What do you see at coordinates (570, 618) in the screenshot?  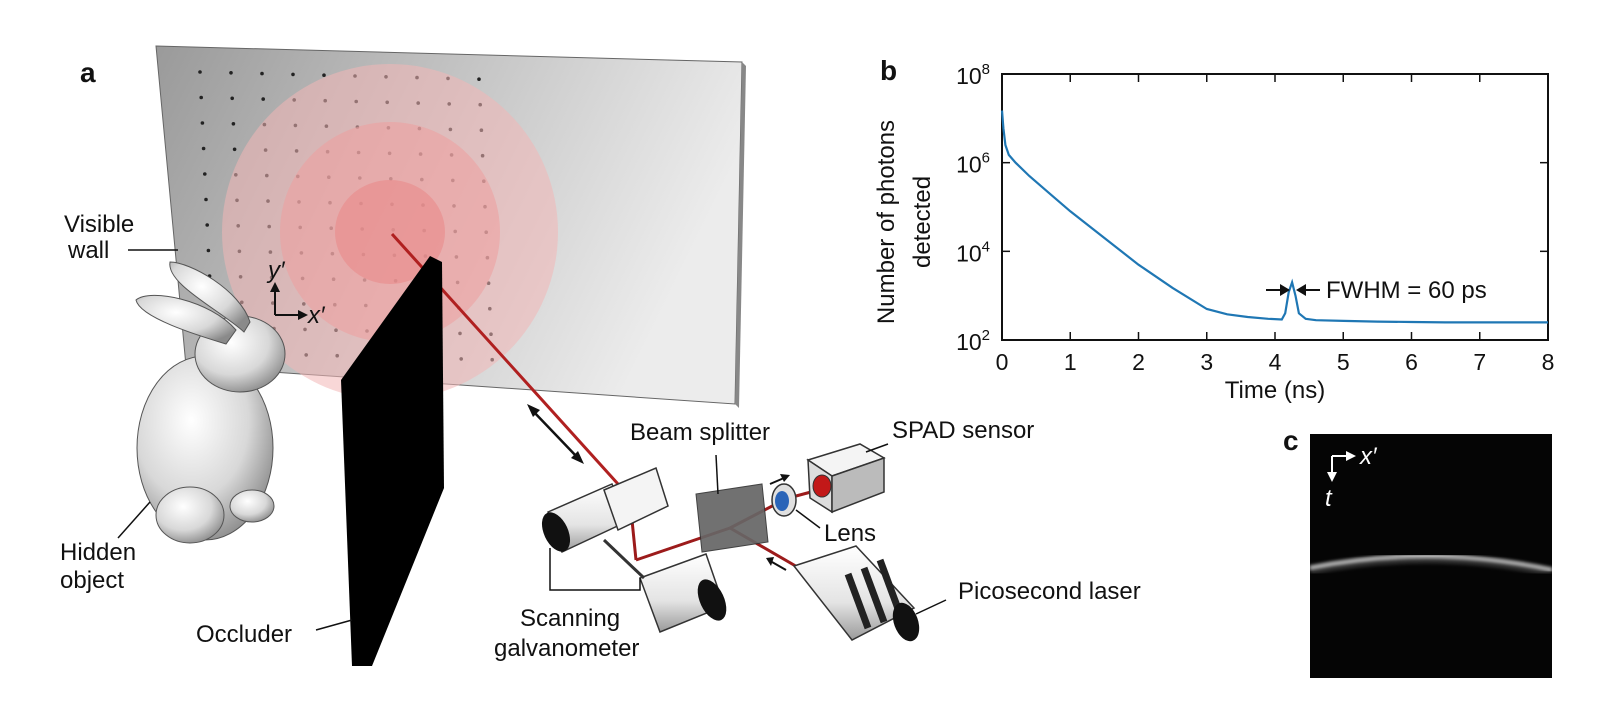 I see `label-scanning-1: Scanning` at bounding box center [570, 618].